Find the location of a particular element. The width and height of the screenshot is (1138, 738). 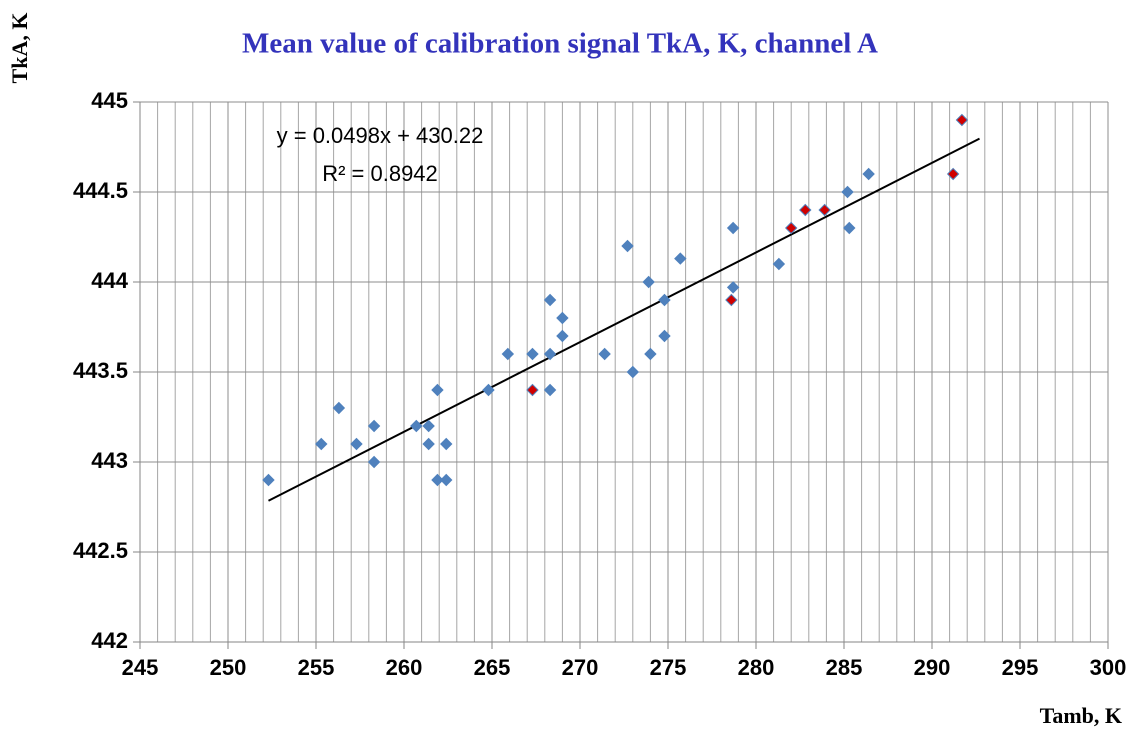

x-tick-label: 255 is located at coordinates (316, 667).